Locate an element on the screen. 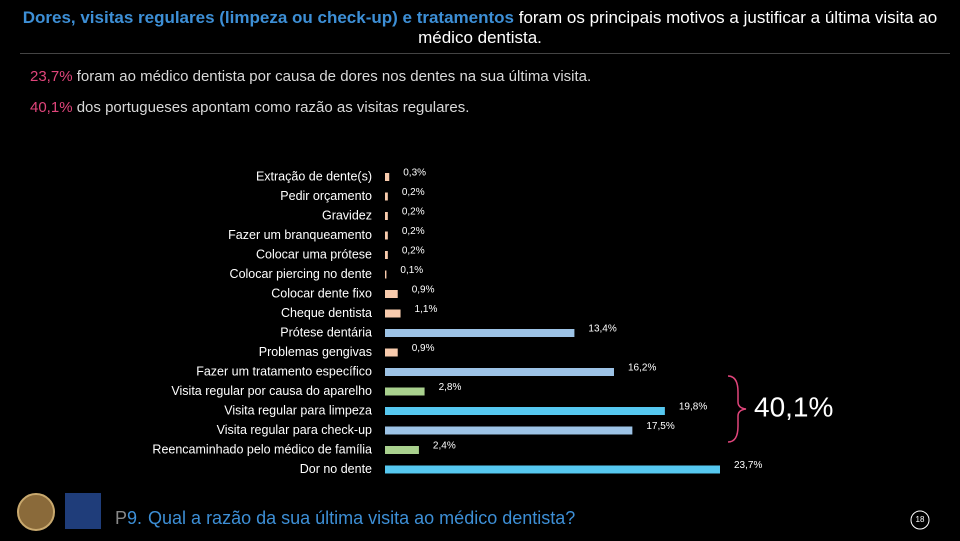  highlight-value: 40,1% is located at coordinates (51, 107).